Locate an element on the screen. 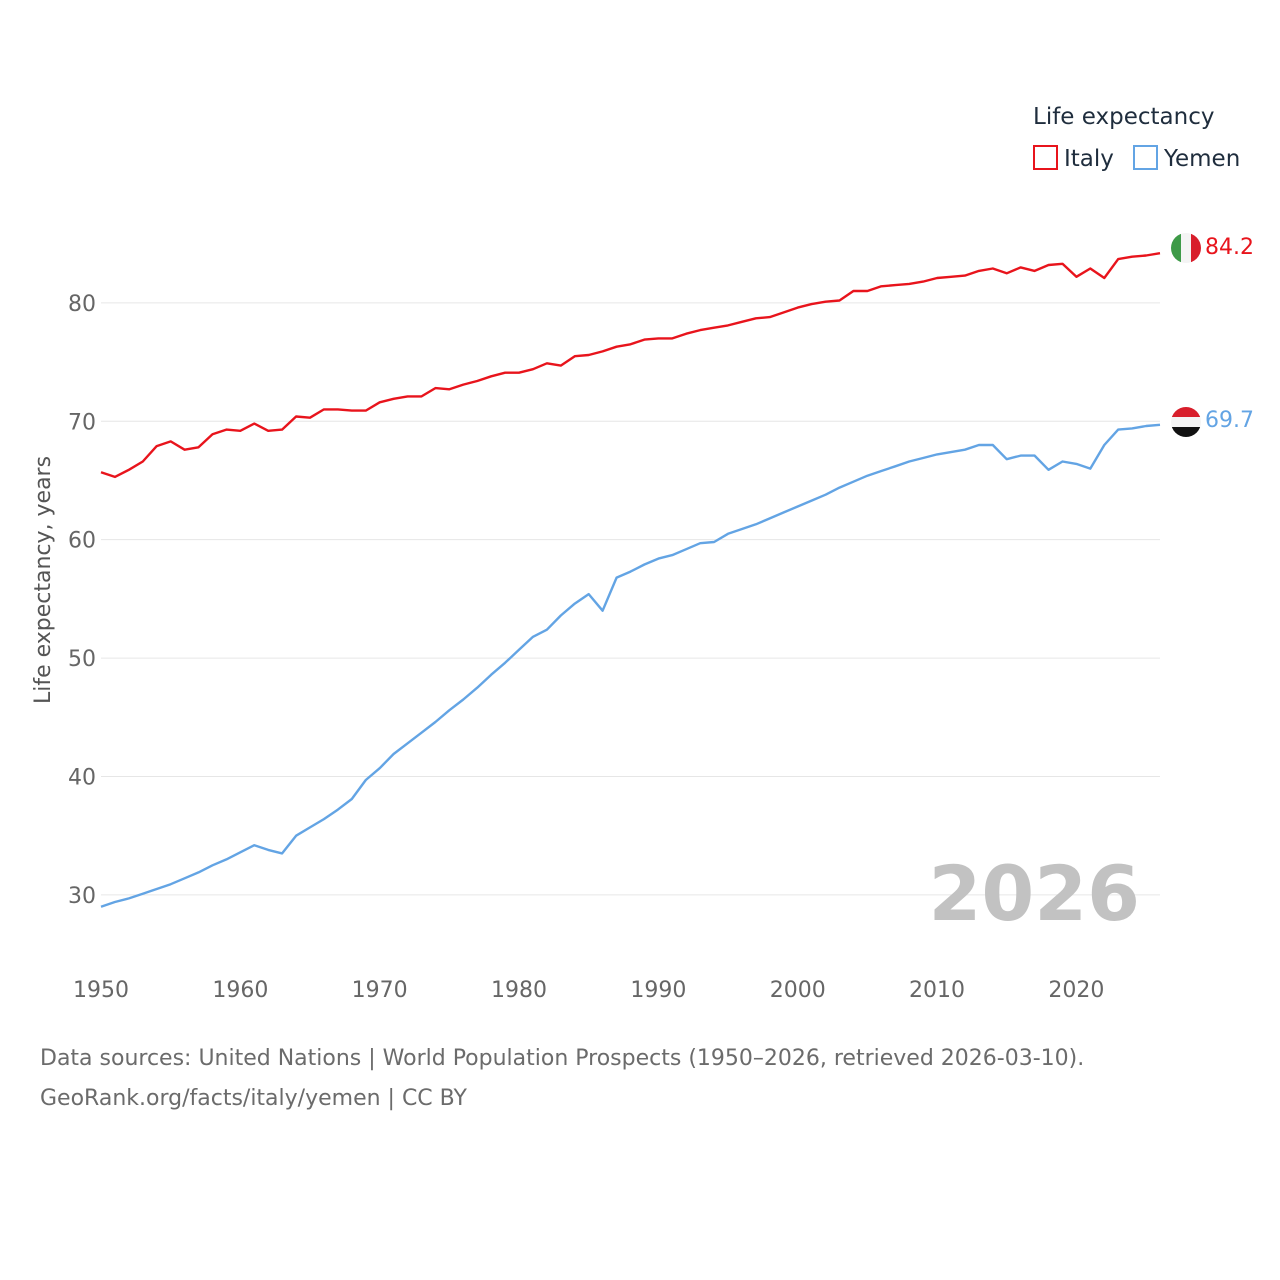 The image size is (1280, 1280). y-tick-label-30: 30 is located at coordinates (82, 896).